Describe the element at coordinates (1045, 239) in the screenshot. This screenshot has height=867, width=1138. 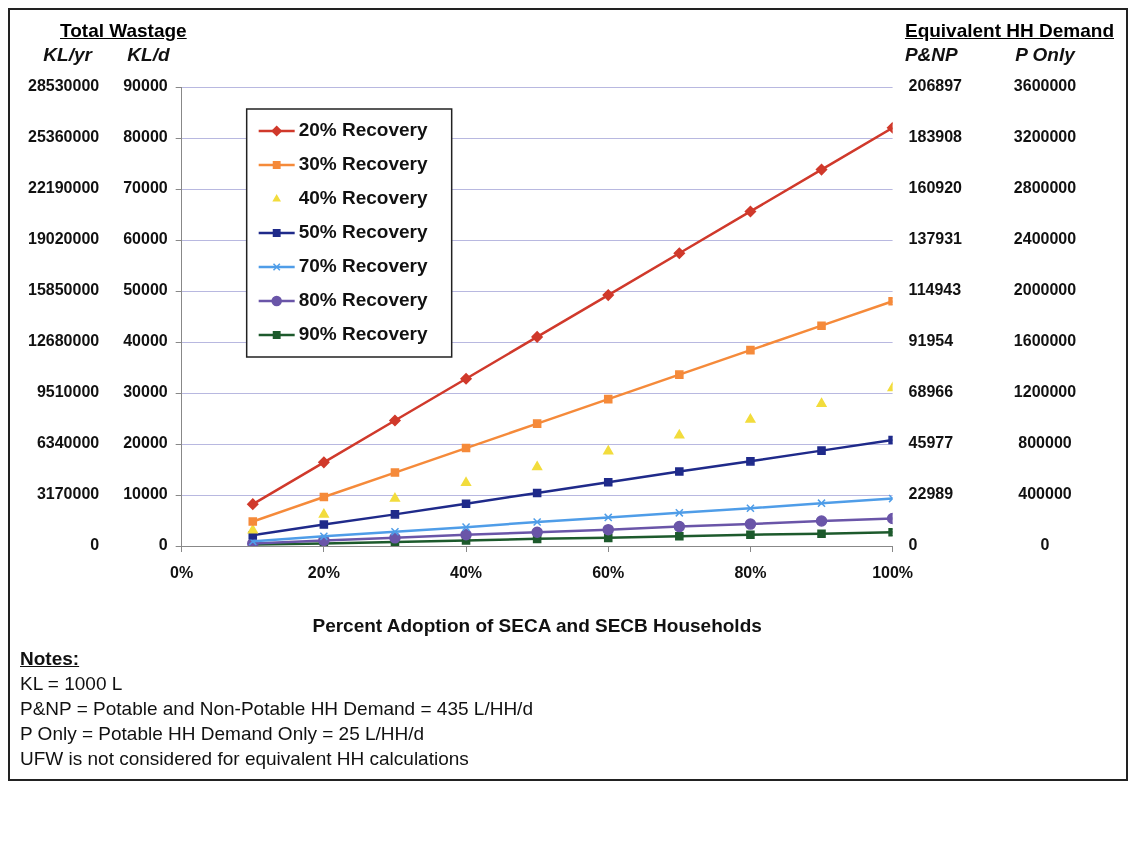
I see `text: 2400000` at that location.